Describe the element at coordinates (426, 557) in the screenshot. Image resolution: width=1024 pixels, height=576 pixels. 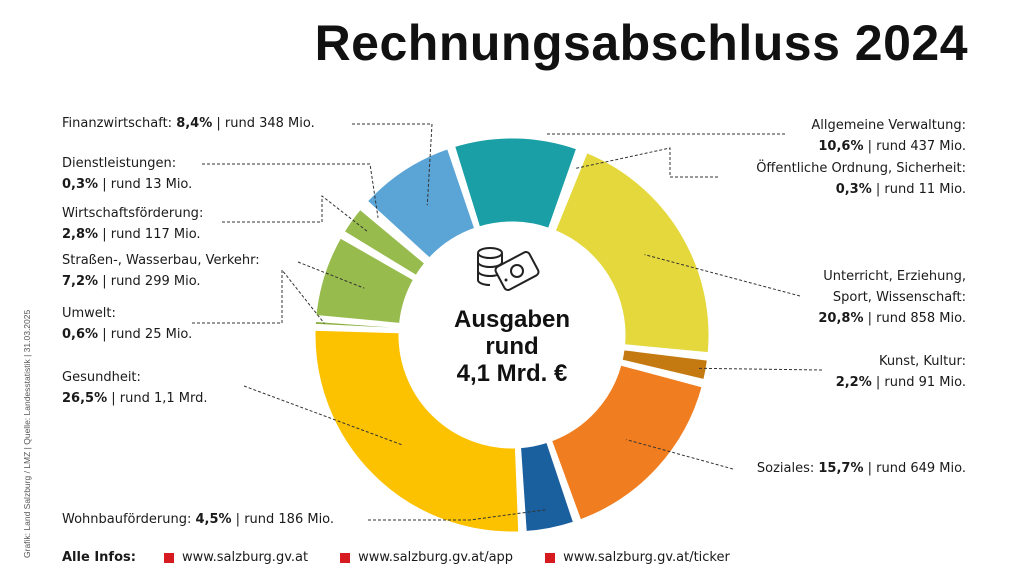
I see `footer-link-app: www.salzburg.gv.at/app` at that location.